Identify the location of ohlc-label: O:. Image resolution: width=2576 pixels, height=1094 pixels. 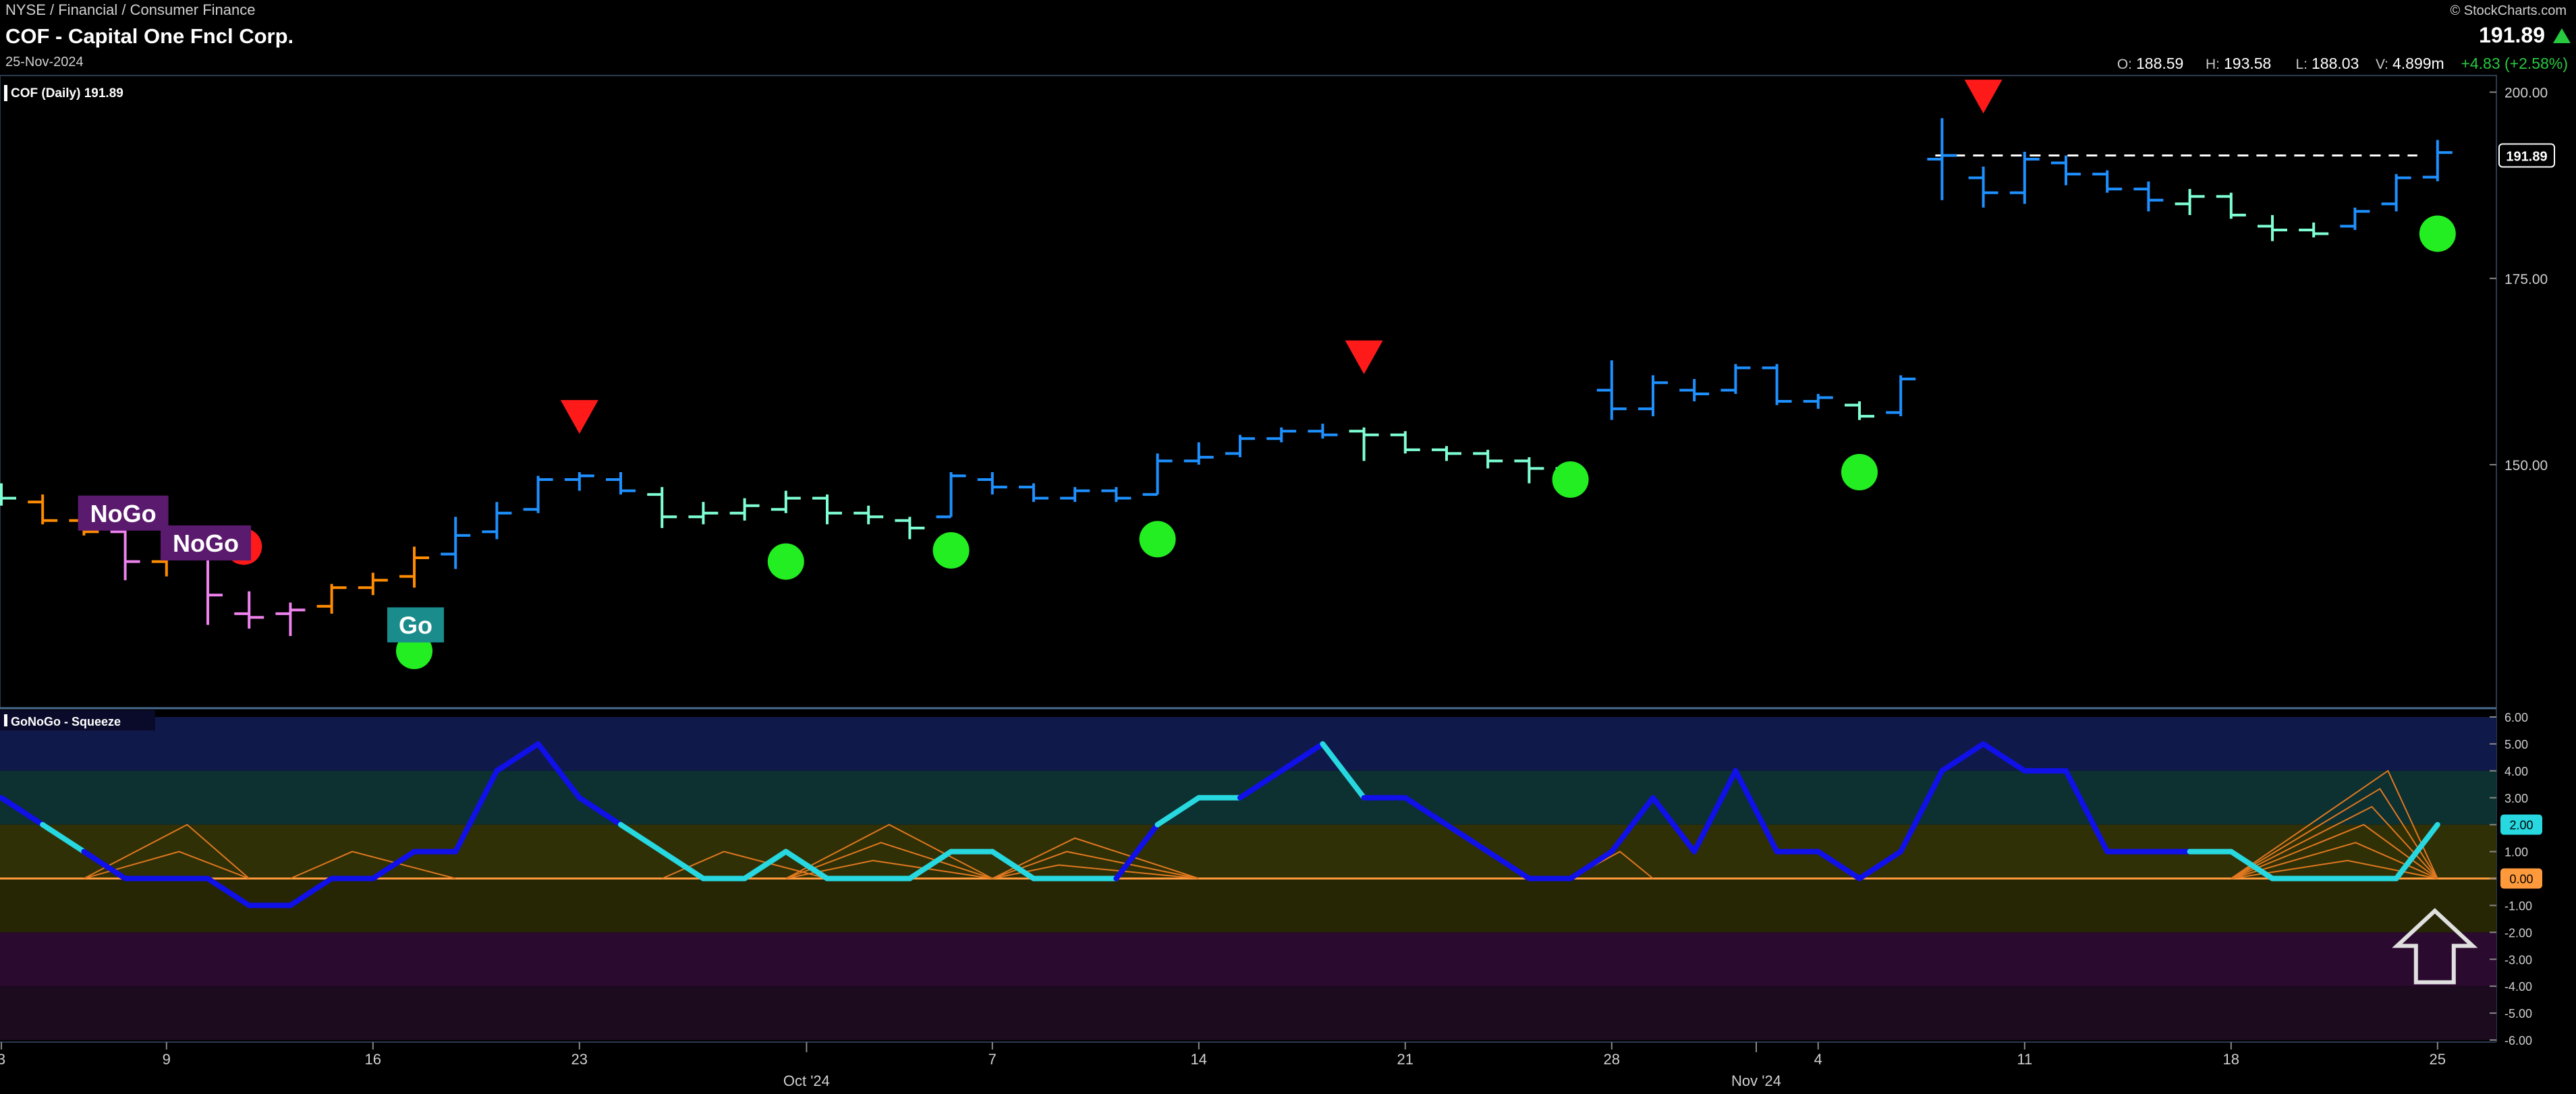
(2124, 64).